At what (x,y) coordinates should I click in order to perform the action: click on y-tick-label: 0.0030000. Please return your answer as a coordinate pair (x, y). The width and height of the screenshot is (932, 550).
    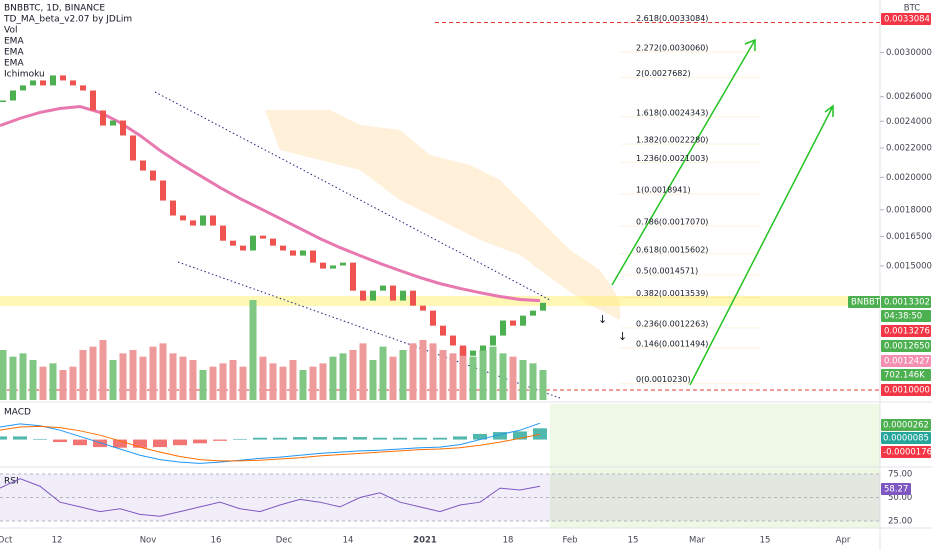
    Looking at the image, I should click on (909, 53).